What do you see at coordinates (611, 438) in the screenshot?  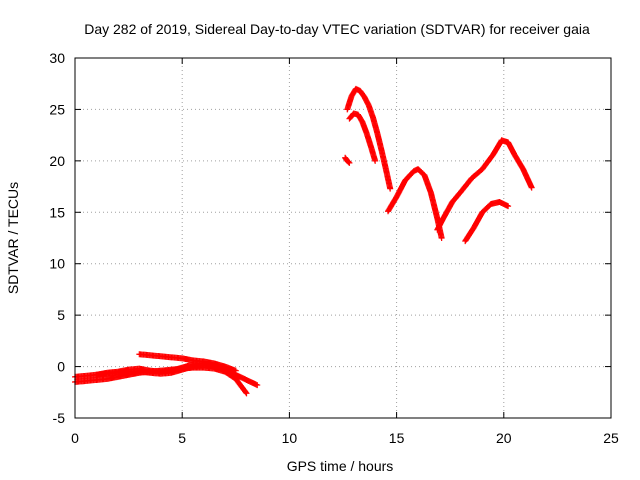 I see `x-tick-label: 25` at bounding box center [611, 438].